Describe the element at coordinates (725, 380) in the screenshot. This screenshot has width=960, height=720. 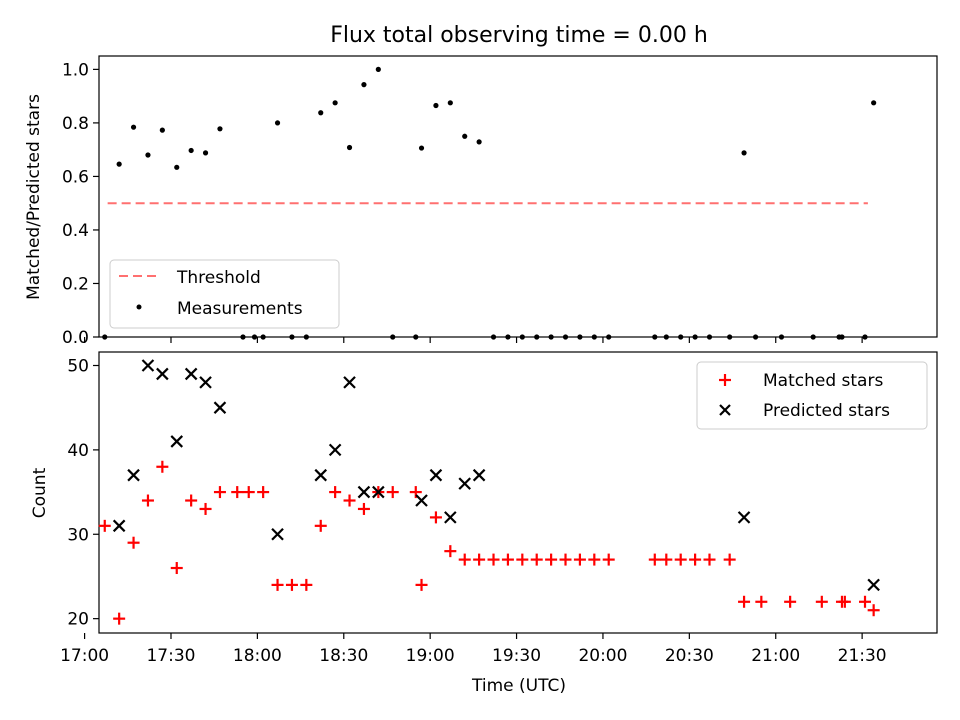
I see `legend-matched-swatch` at that location.